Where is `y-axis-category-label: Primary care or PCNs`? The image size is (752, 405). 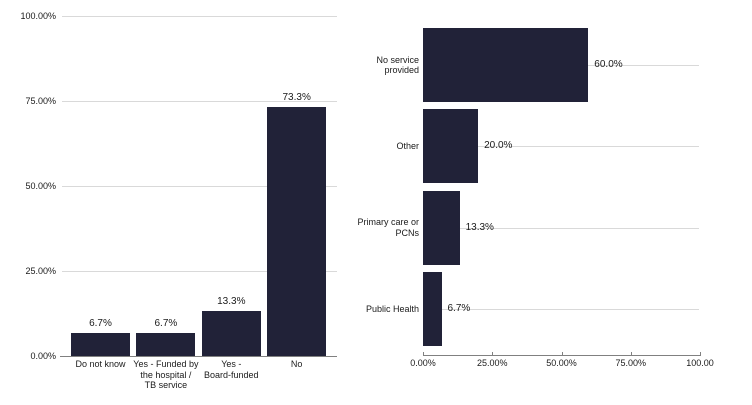 y-axis-category-label: Primary care or PCNs is located at coordinates (388, 227).